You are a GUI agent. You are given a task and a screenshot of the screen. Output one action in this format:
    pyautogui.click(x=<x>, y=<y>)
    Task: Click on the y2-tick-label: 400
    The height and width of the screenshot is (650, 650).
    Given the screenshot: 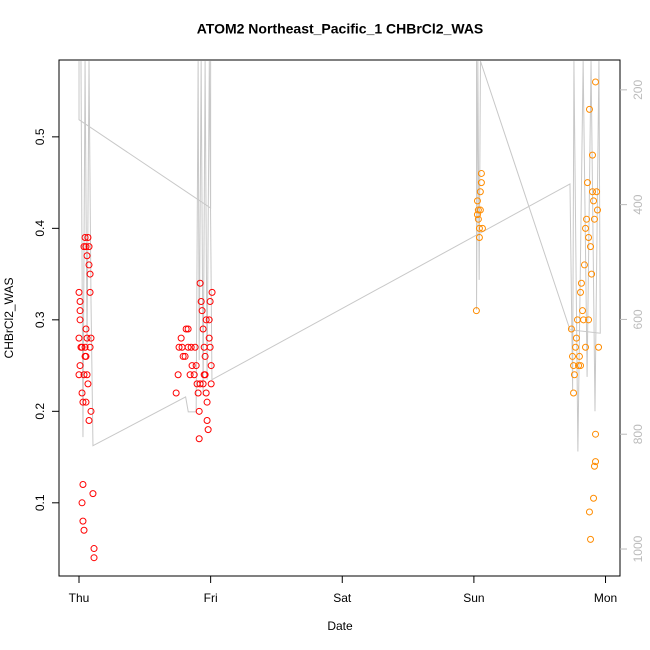 What is the action you would take?
    pyautogui.click(x=638, y=204)
    